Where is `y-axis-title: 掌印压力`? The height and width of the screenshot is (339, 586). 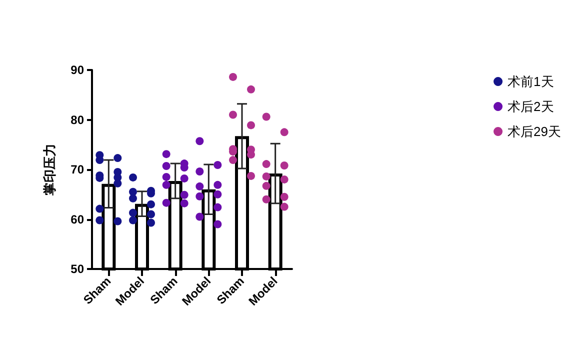 y-axis-title: 掌印压力 is located at coordinates (49, 170).